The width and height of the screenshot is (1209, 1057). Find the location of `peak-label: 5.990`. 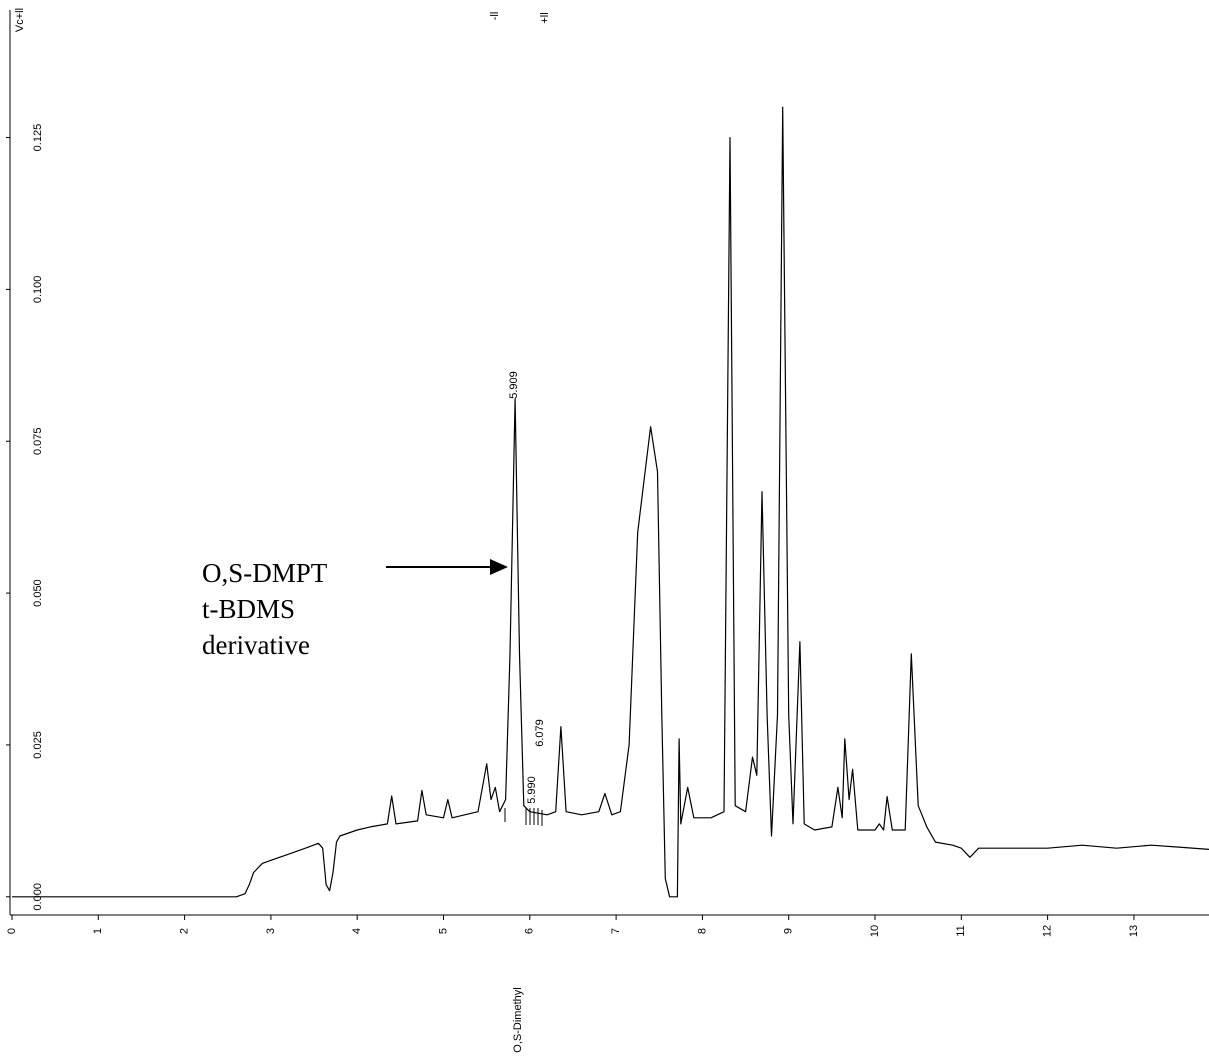

peak-label: 5.990 is located at coordinates (532, 790).